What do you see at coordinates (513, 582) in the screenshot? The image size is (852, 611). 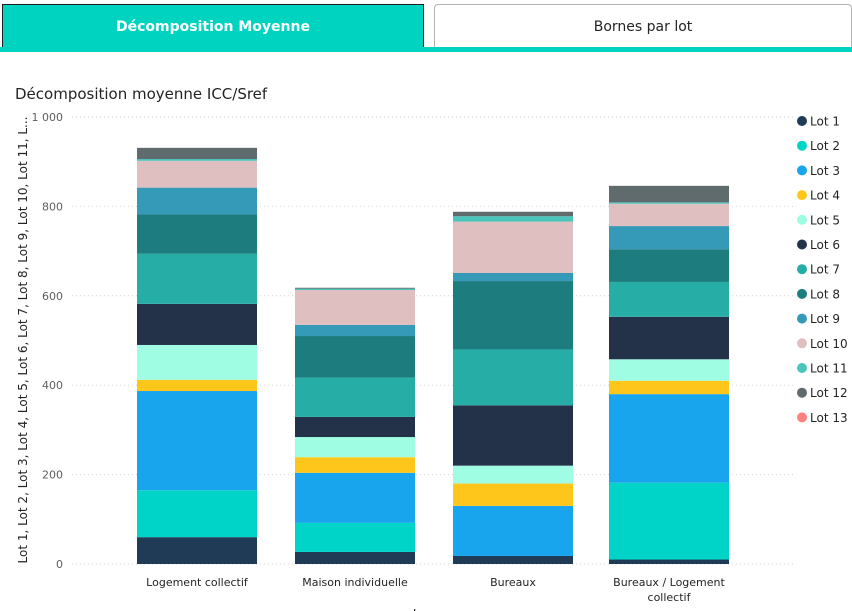 I see `x-tick-label: Bureaux` at bounding box center [513, 582].